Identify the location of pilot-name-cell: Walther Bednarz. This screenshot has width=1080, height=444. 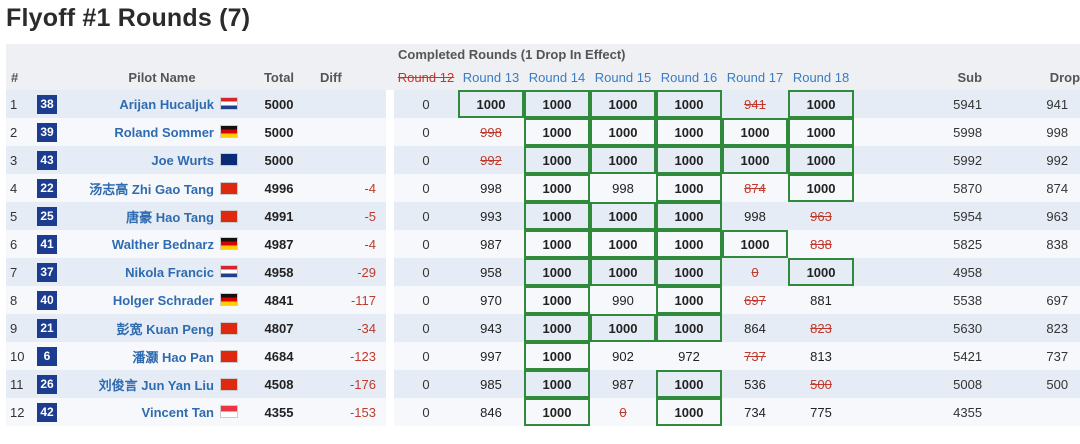
(152, 244).